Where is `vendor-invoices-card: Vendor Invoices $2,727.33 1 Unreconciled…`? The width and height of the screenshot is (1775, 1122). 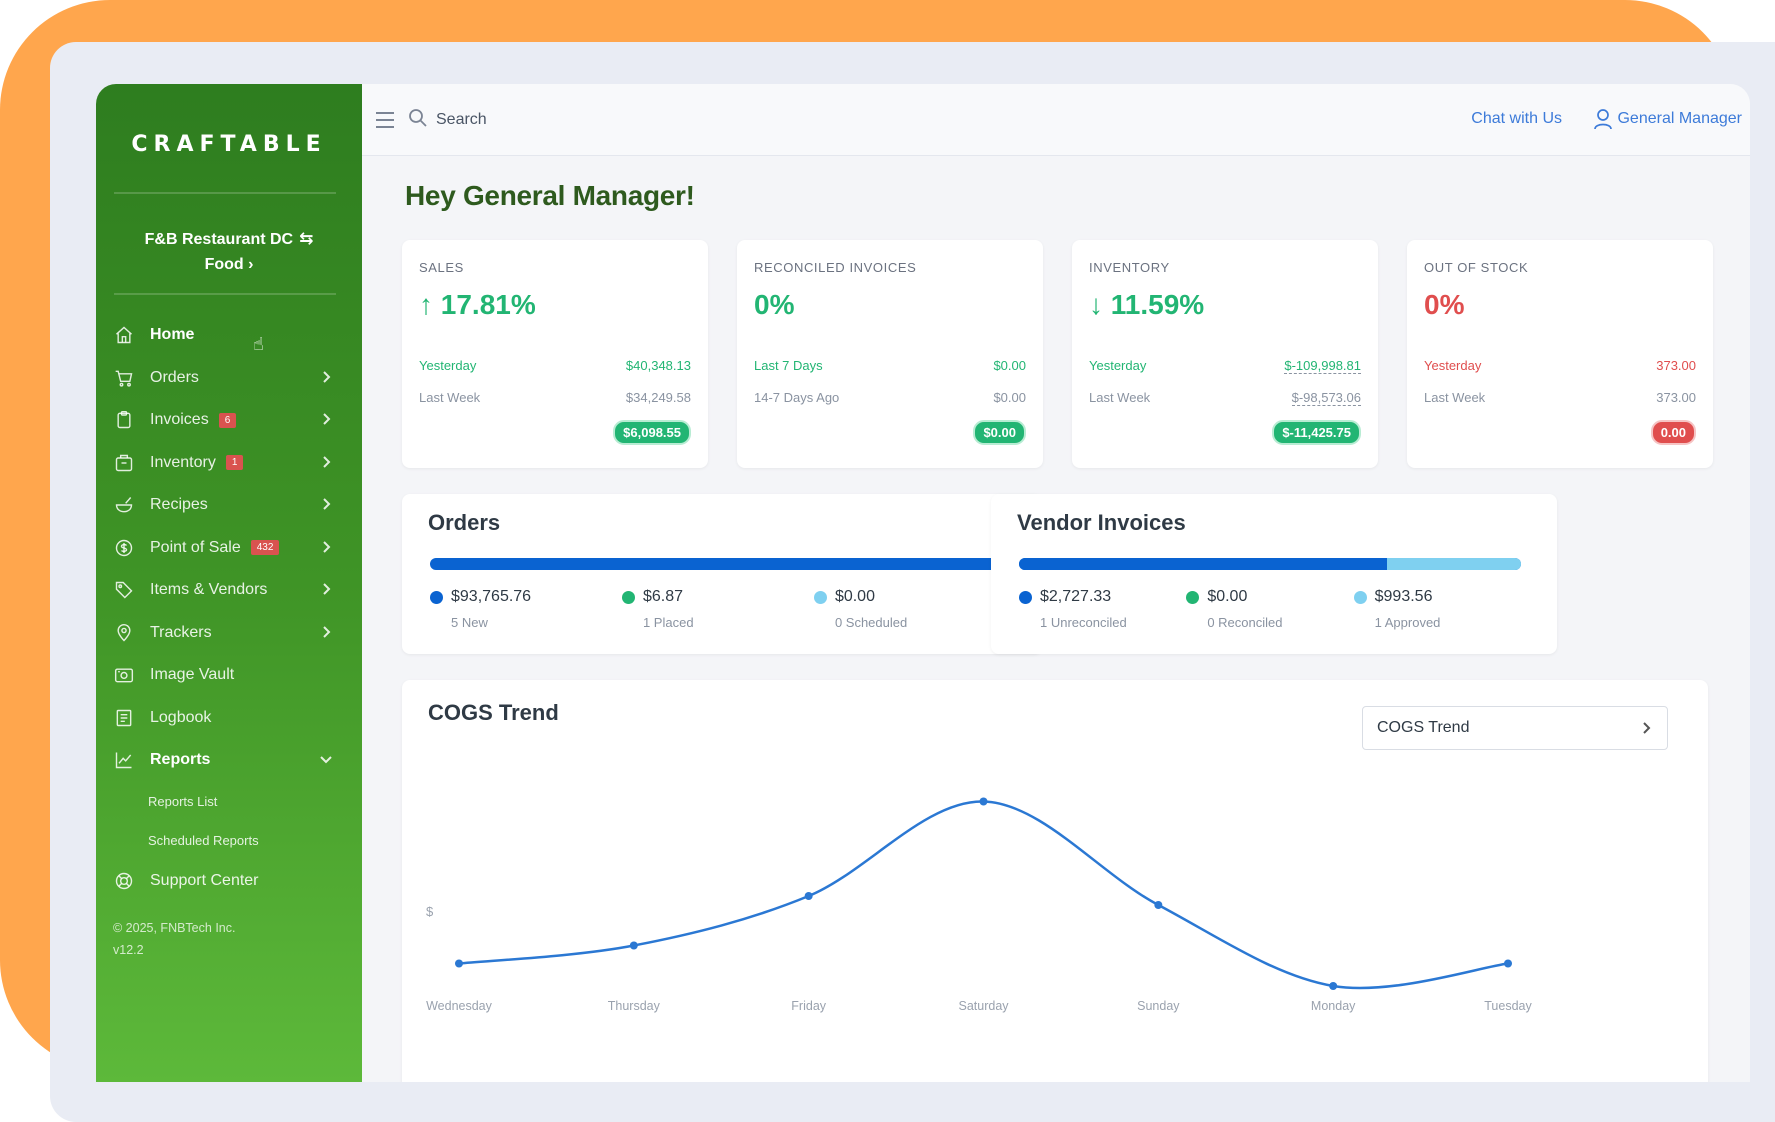 vendor-invoices-card: Vendor Invoices $2,727.33 1 Unreconciled… is located at coordinates (1274, 574).